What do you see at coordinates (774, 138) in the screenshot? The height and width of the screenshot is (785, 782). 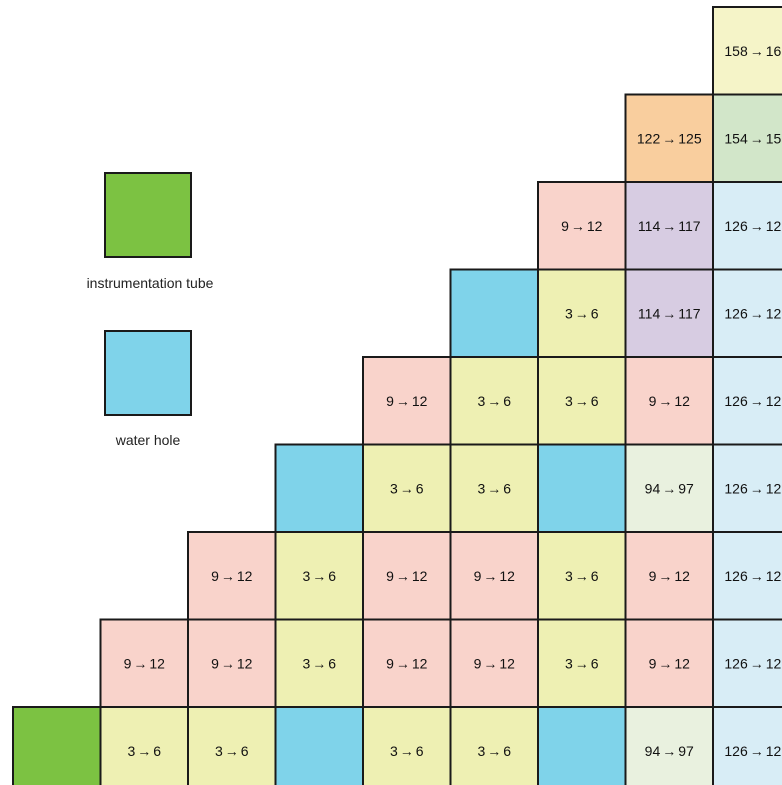 I see `range-end: 157` at bounding box center [774, 138].